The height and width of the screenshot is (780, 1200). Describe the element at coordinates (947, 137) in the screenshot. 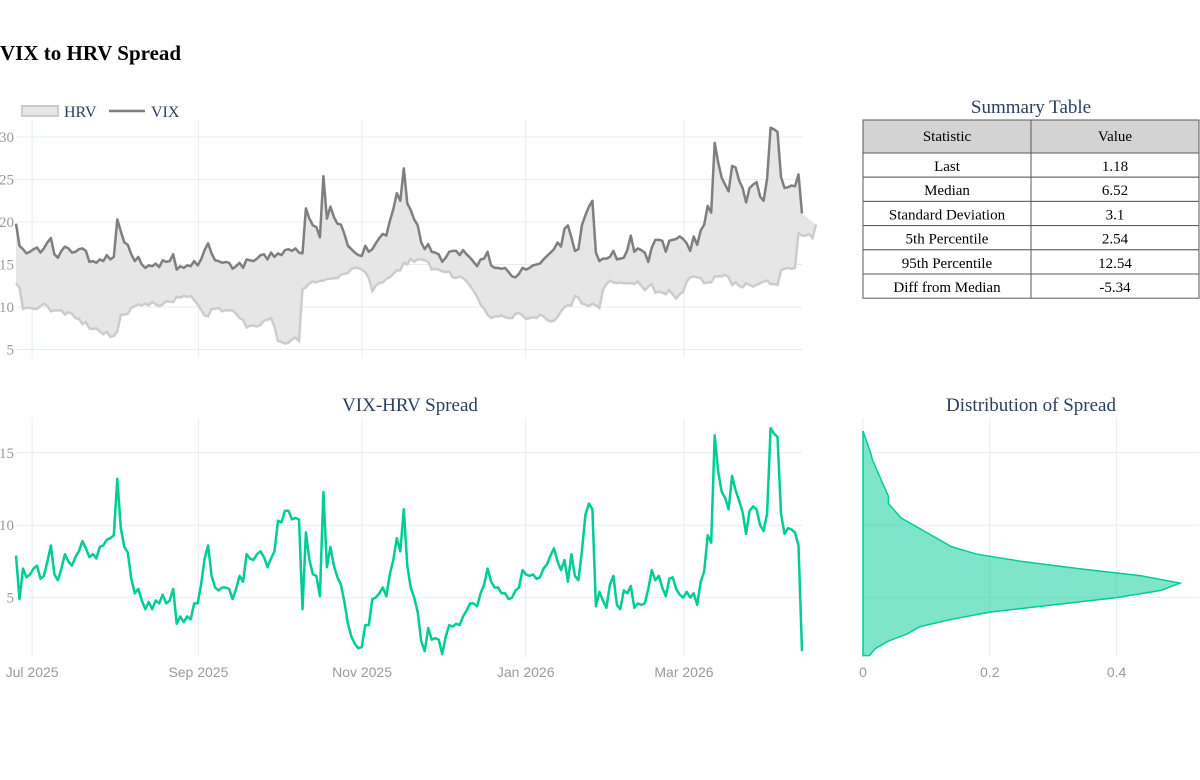

I see `table-header-statistic: Statistic` at that location.